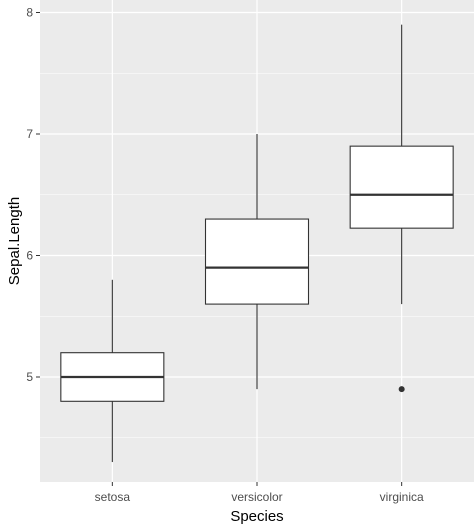  Describe the element at coordinates (256, 497) in the screenshot. I see `x-tick-label: versicolor` at that location.